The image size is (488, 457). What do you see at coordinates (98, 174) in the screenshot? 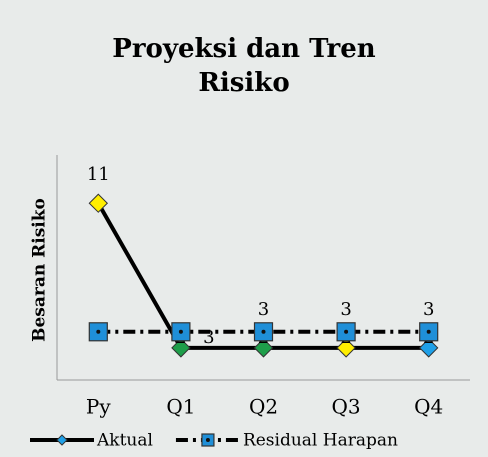
I see `data-label: 11` at bounding box center [98, 174].